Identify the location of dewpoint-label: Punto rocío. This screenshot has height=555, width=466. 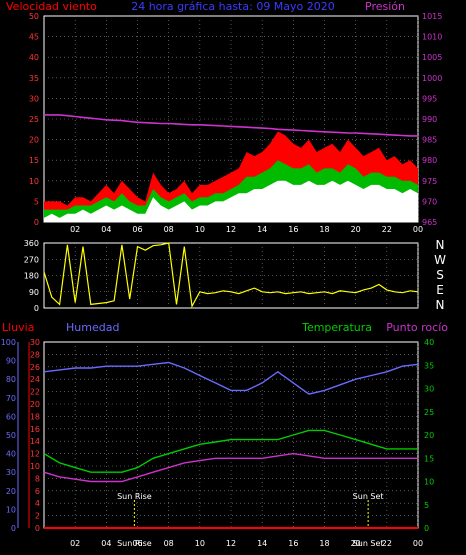
(417, 327).